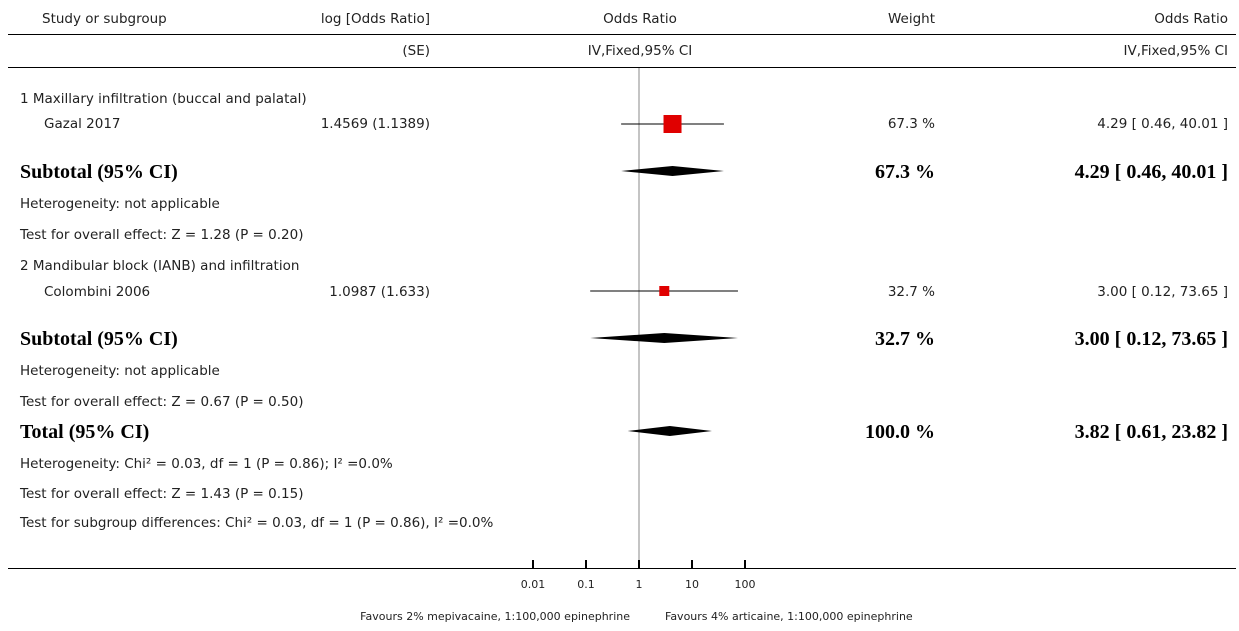 The height and width of the screenshot is (631, 1239). What do you see at coordinates (120, 371) in the screenshot?
I see `heterogeneity2: Heterogeneity: not applicable` at bounding box center [120, 371].